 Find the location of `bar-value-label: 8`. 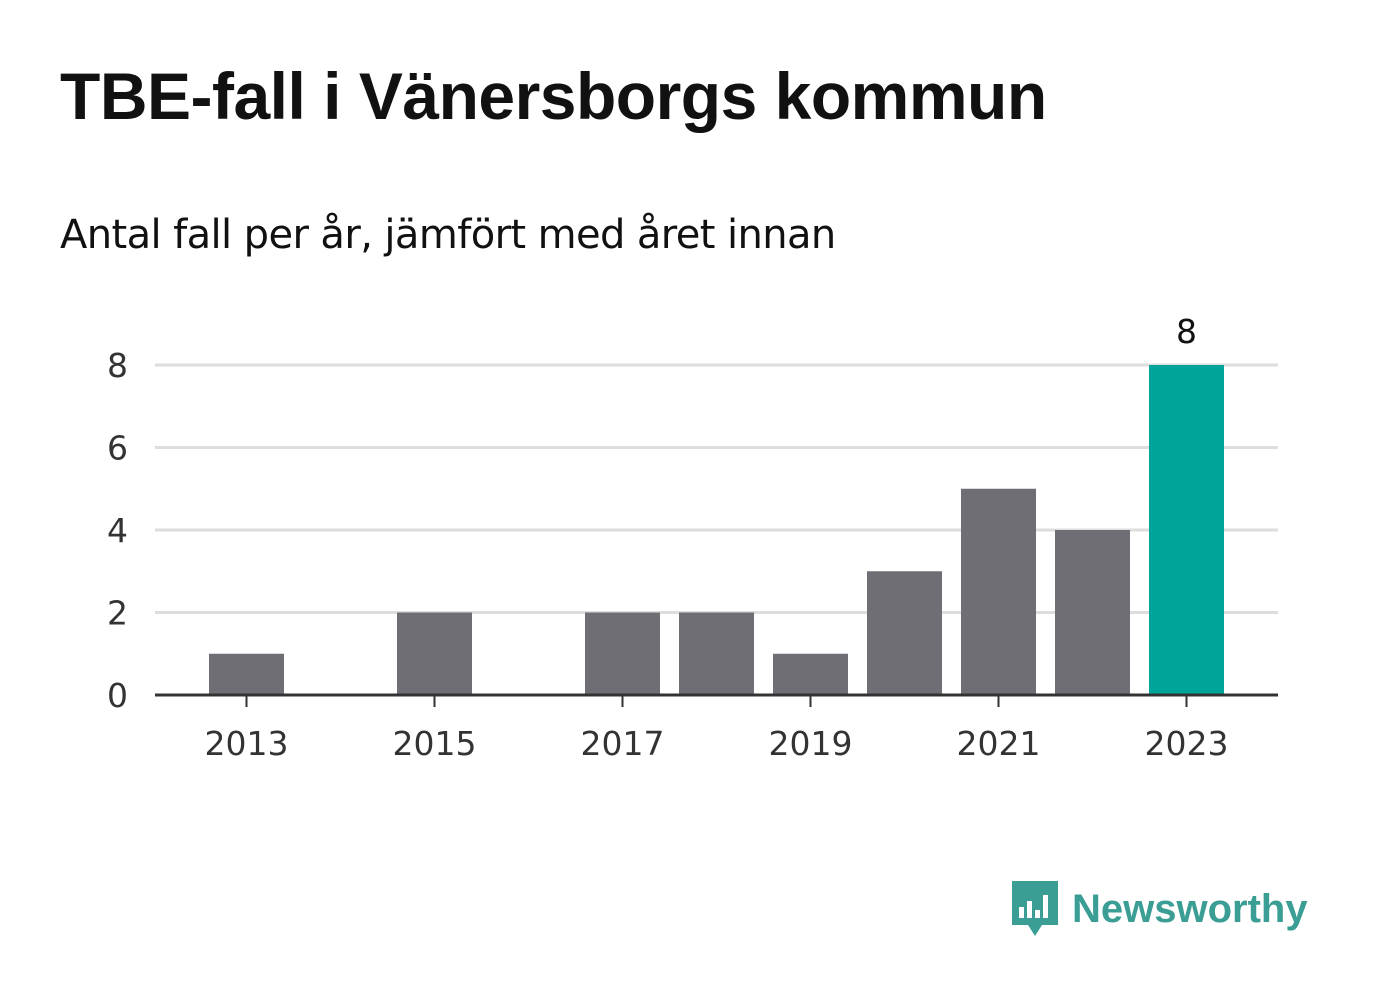

bar-value-label: 8 is located at coordinates (1186, 331).